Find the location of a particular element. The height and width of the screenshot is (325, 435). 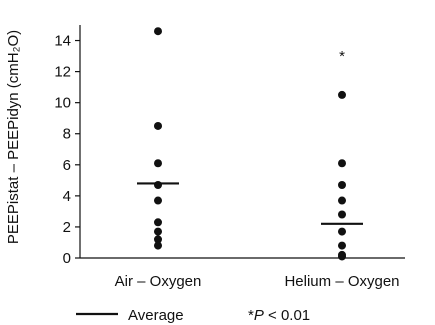

significance-marker: * is located at coordinates (342, 56).